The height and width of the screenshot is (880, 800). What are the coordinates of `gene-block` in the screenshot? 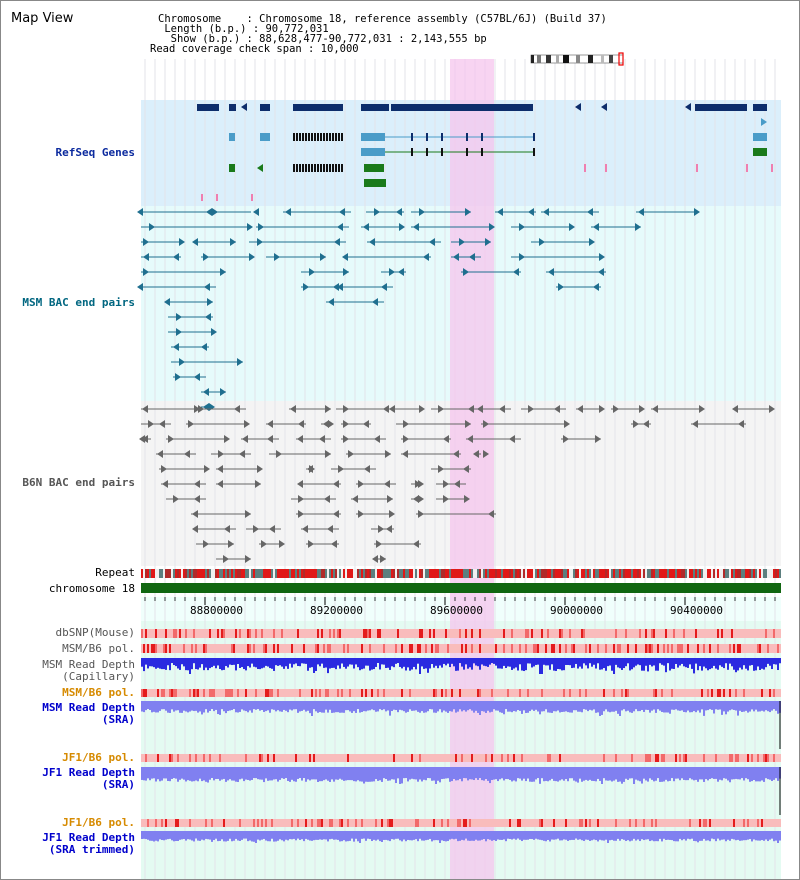 It's located at (373, 152).